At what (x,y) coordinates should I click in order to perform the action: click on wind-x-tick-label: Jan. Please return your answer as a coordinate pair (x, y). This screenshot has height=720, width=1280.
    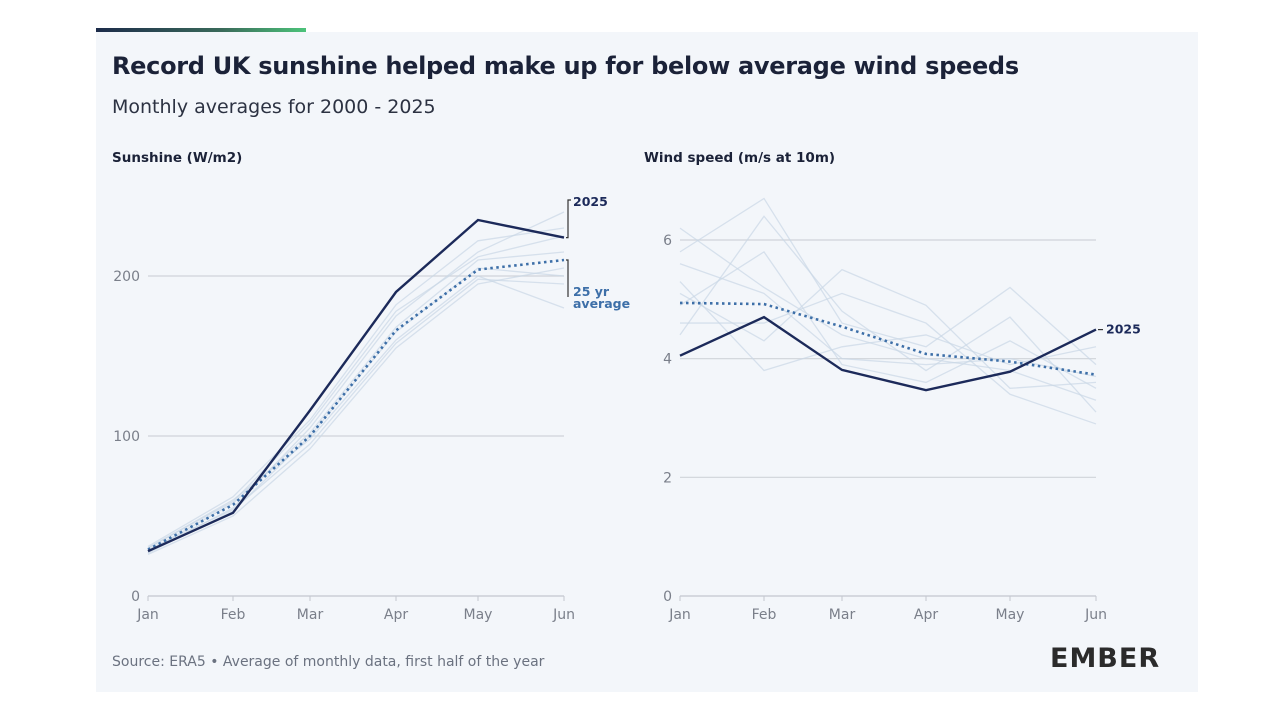
    Looking at the image, I should click on (679, 615).